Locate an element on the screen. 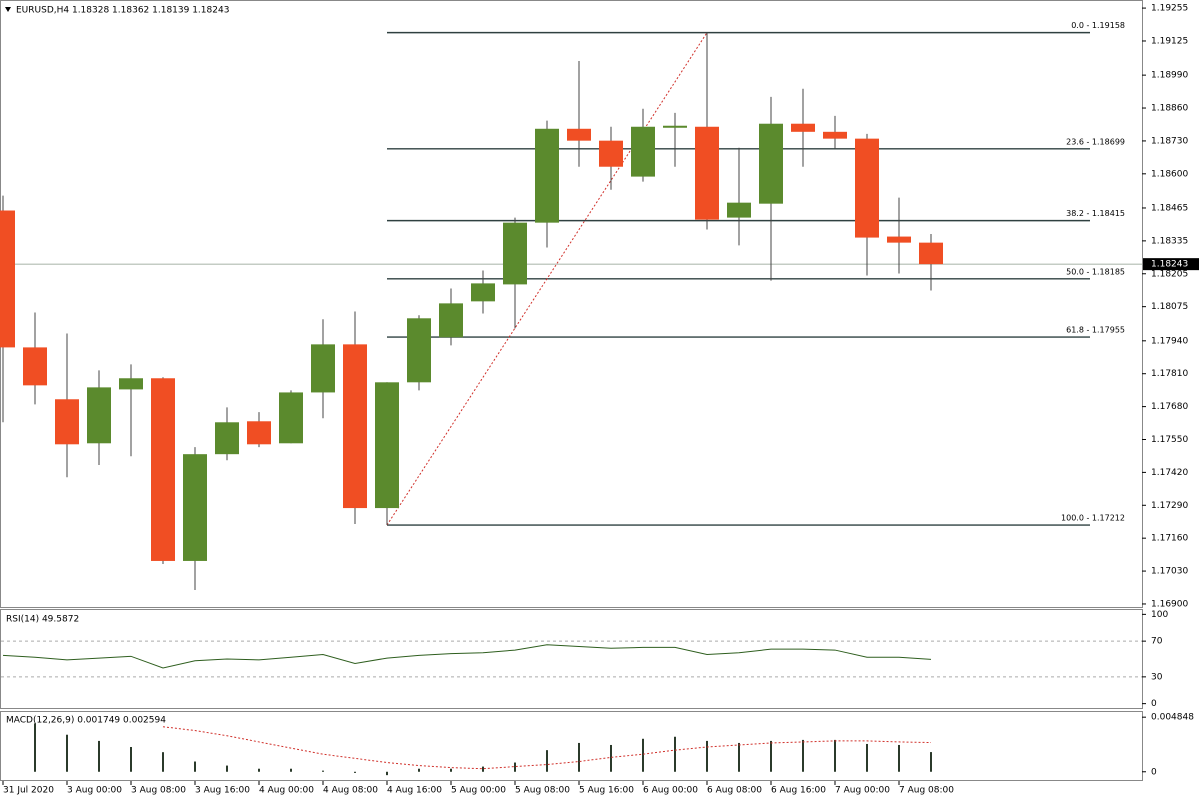  macd-title: MACD(12,26,9) 0.001749 0.002594 is located at coordinates (86, 721).